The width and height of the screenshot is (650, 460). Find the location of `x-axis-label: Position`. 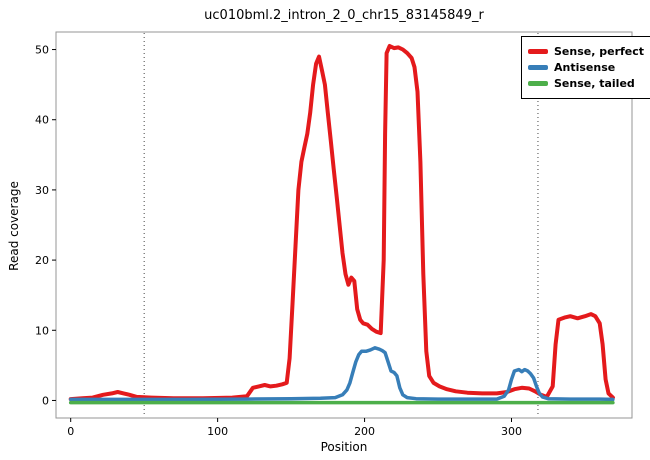

x-axis-label: Position is located at coordinates (344, 447).